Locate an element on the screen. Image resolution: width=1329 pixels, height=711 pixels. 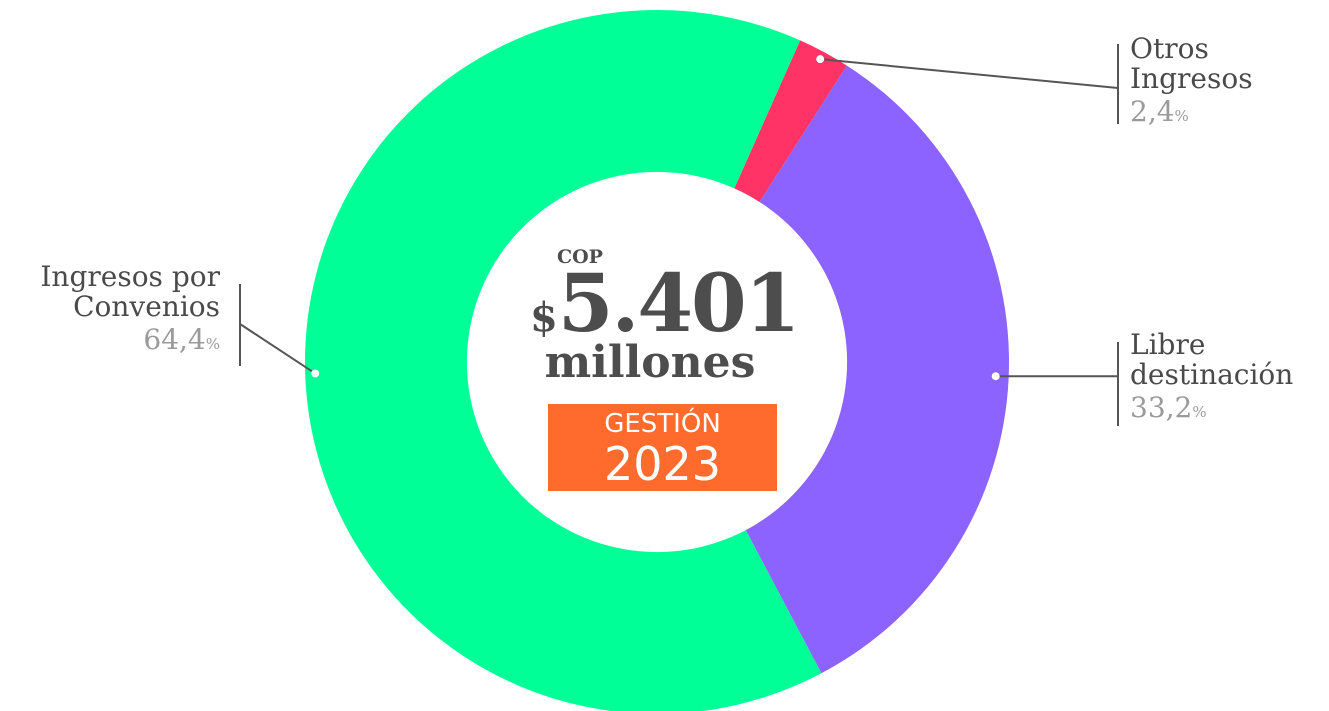
slice-otros-ingresos is located at coordinates (790, 121).